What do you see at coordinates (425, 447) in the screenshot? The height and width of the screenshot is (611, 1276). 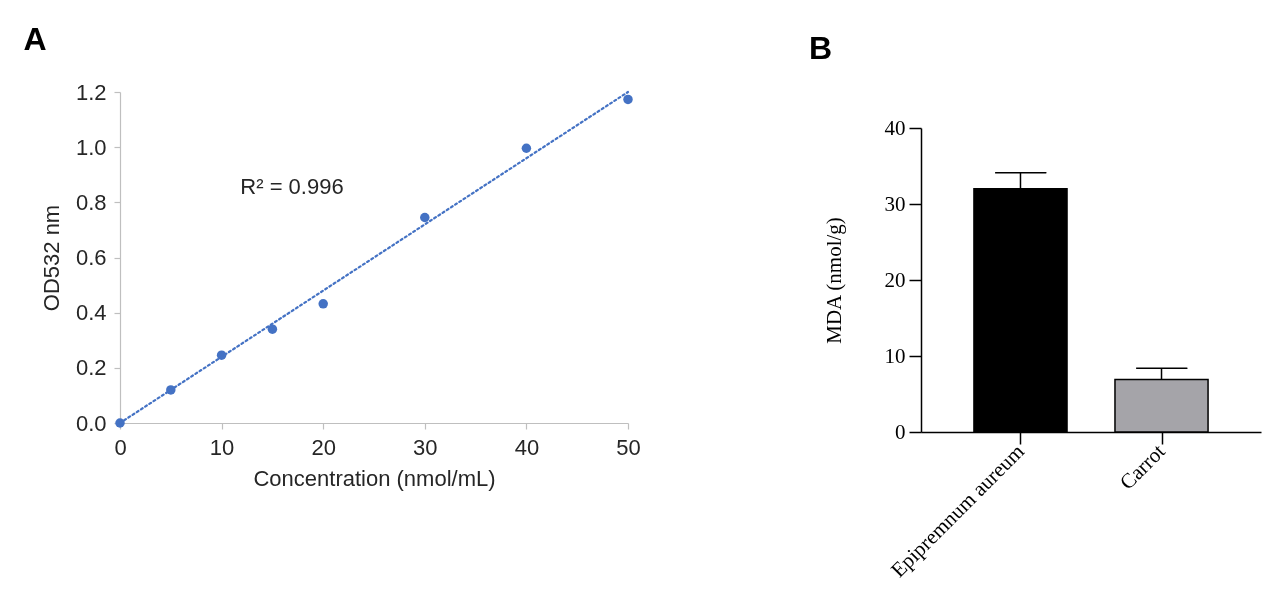 I see `x-tick-label: 30` at bounding box center [425, 447].